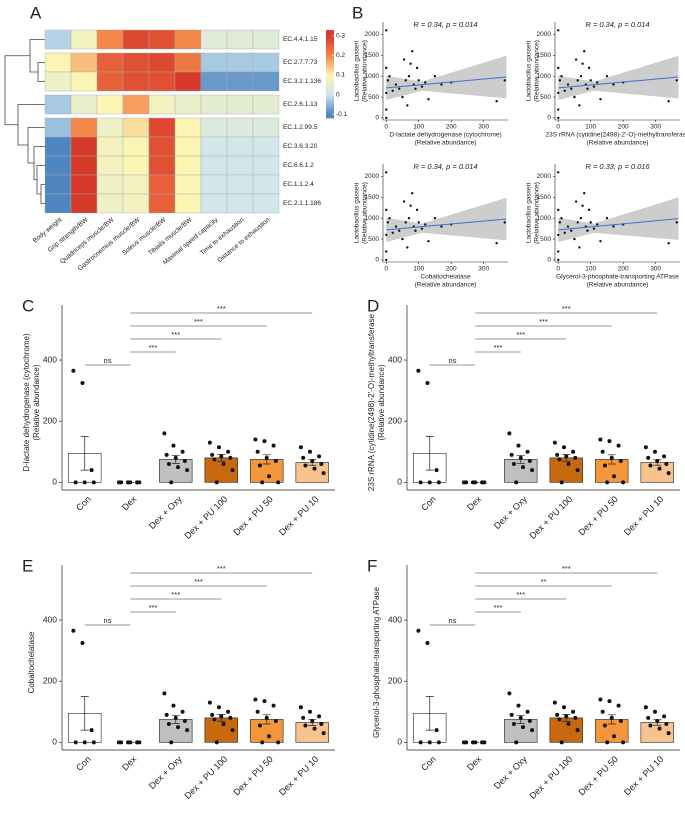  What do you see at coordinates (253, 515) in the screenshot?
I see `x-tick-label: Dex + PU 50` at bounding box center [253, 515].